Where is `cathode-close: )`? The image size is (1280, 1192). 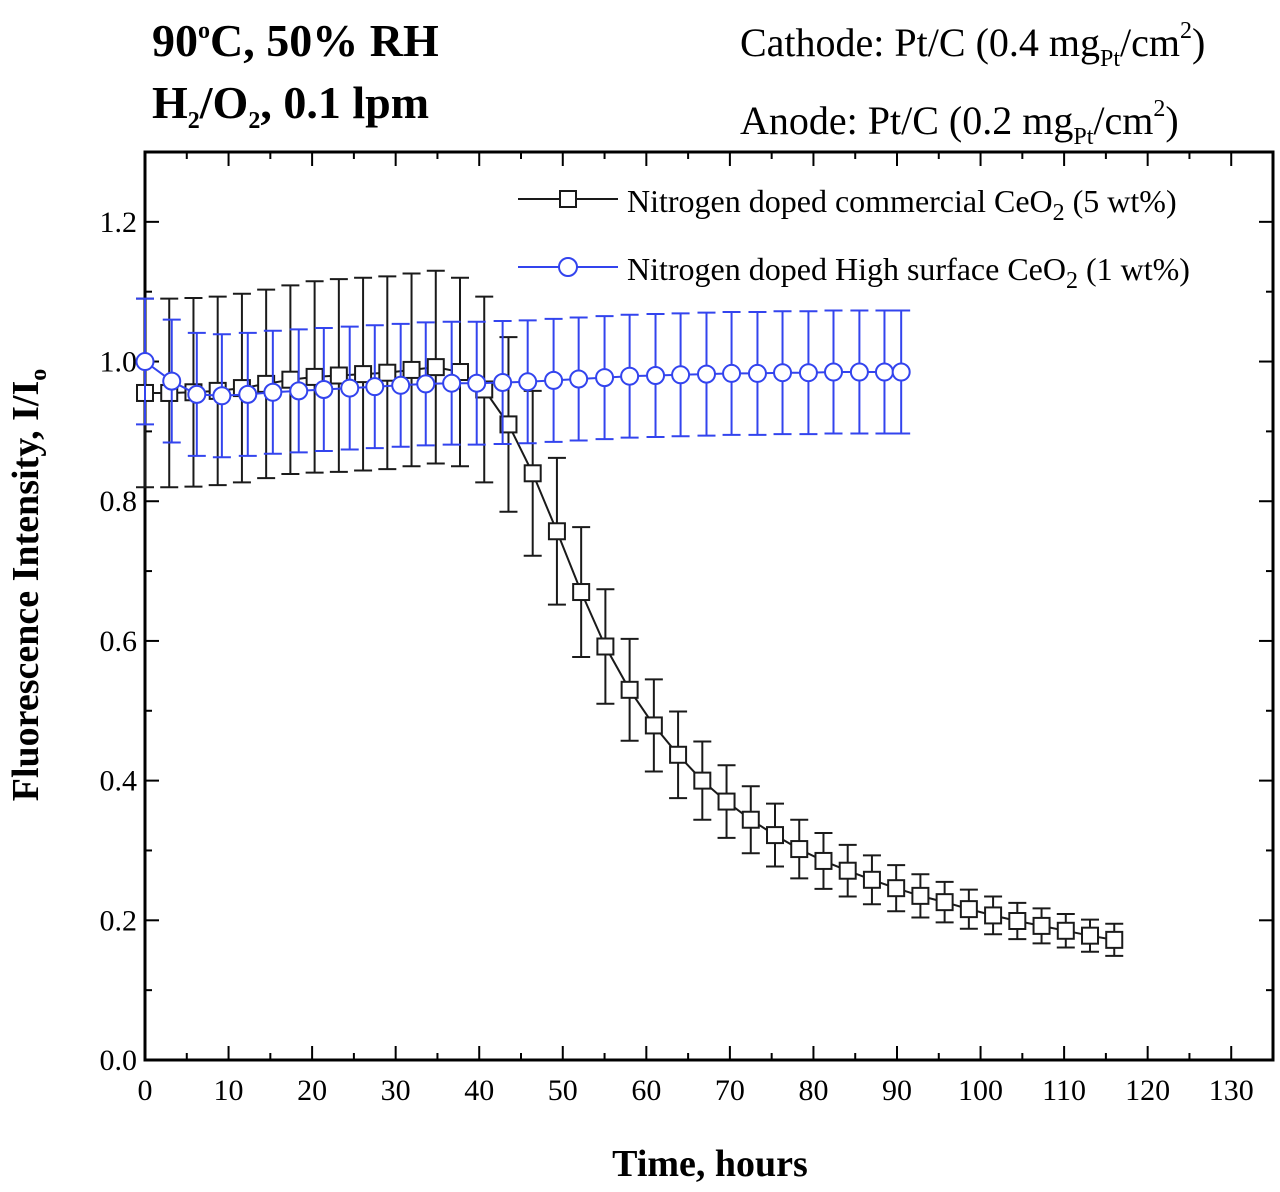 cathode-close: ) is located at coordinates (1198, 42).